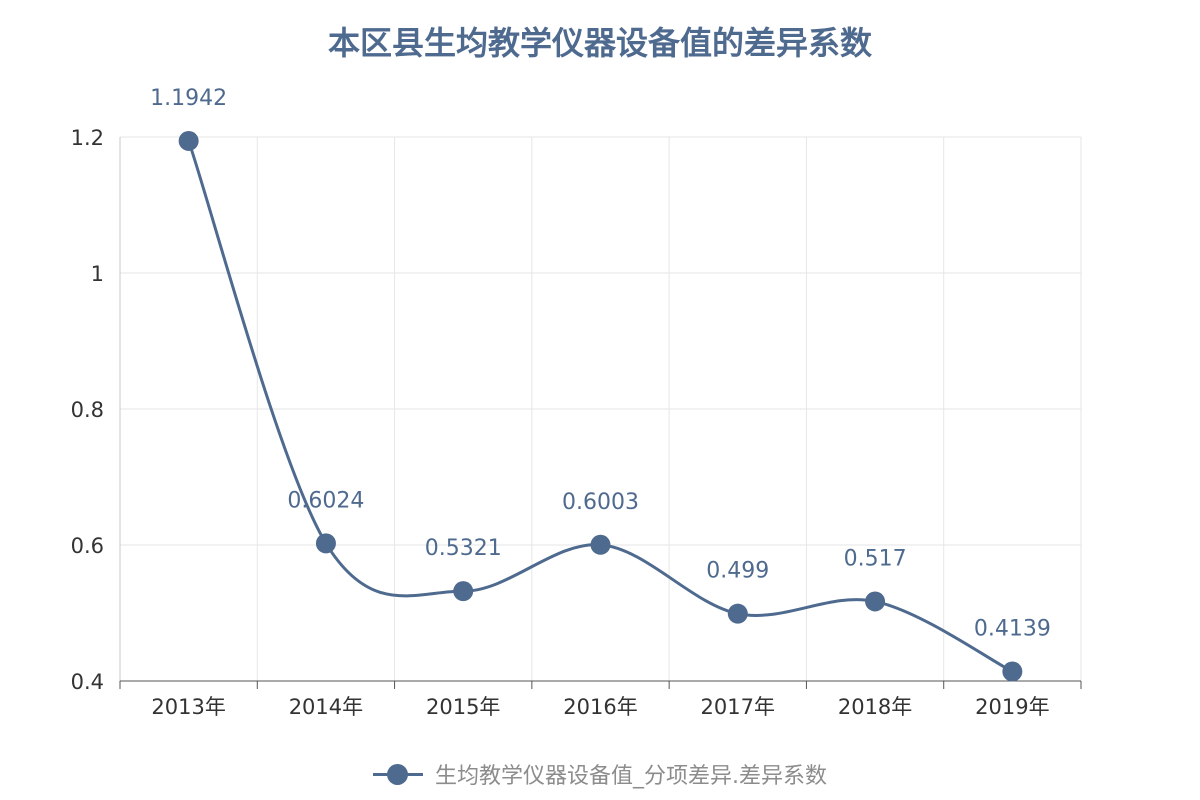 This screenshot has width=1200, height=800. Describe the element at coordinates (600, 707) in the screenshot. I see `x-tick-label: 2016年` at that location.